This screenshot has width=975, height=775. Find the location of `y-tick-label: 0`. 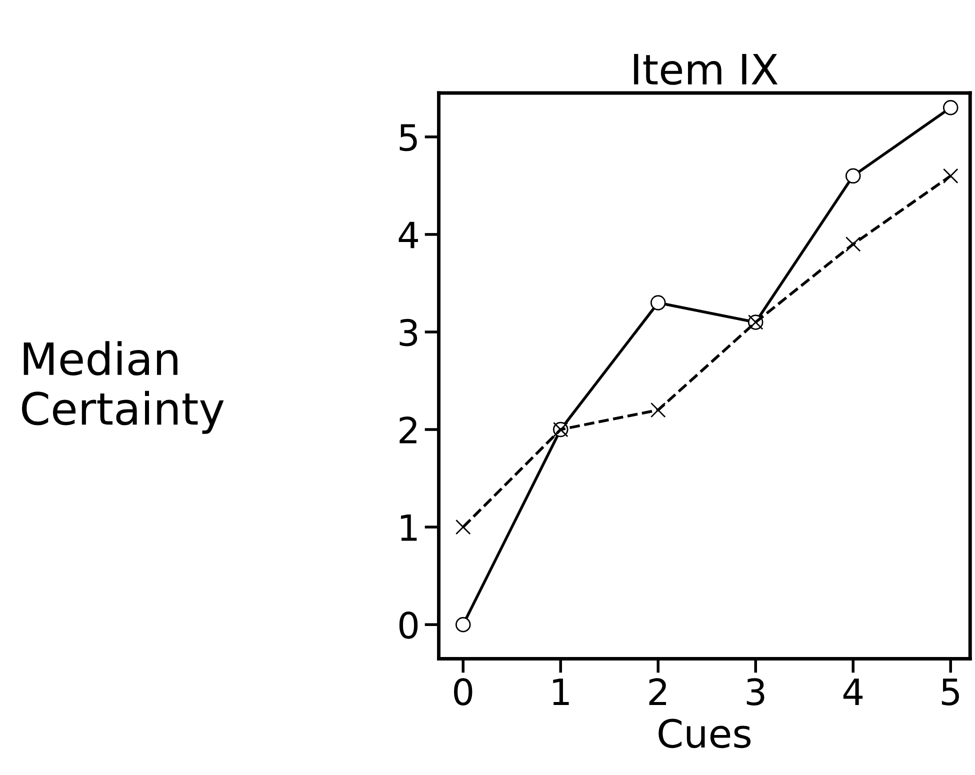

y-tick-label: 0 is located at coordinates (408, 625).